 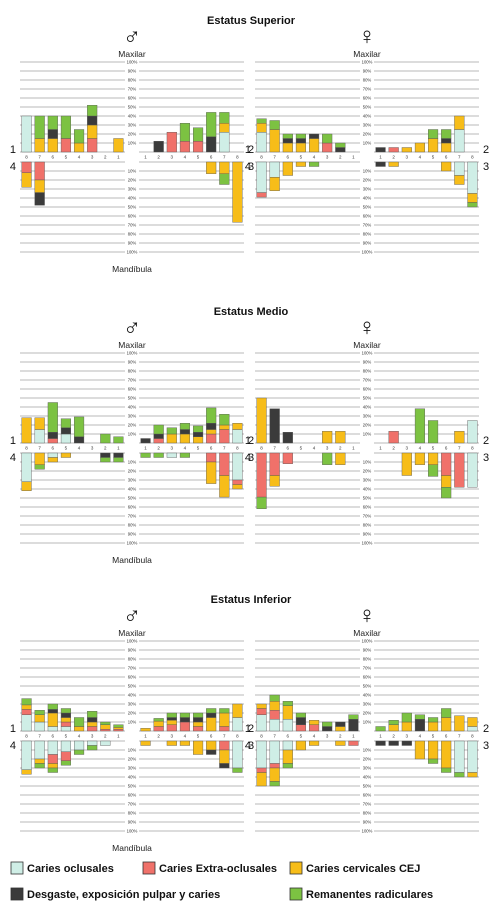 I want to click on bar-q3-tooth-4-cej, so click(x=419, y=458).